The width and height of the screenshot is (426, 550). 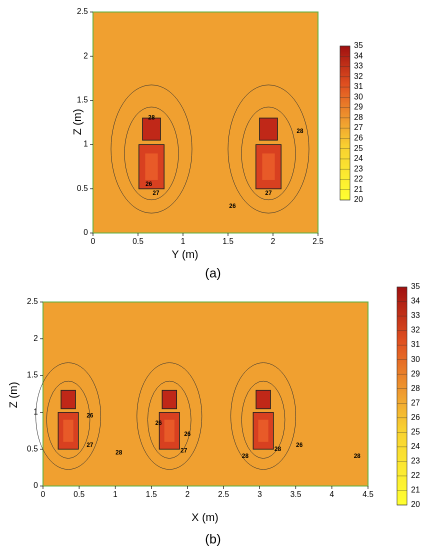 What do you see at coordinates (368, 494) in the screenshot?
I see `x-tick-label: 4.5` at bounding box center [368, 494].